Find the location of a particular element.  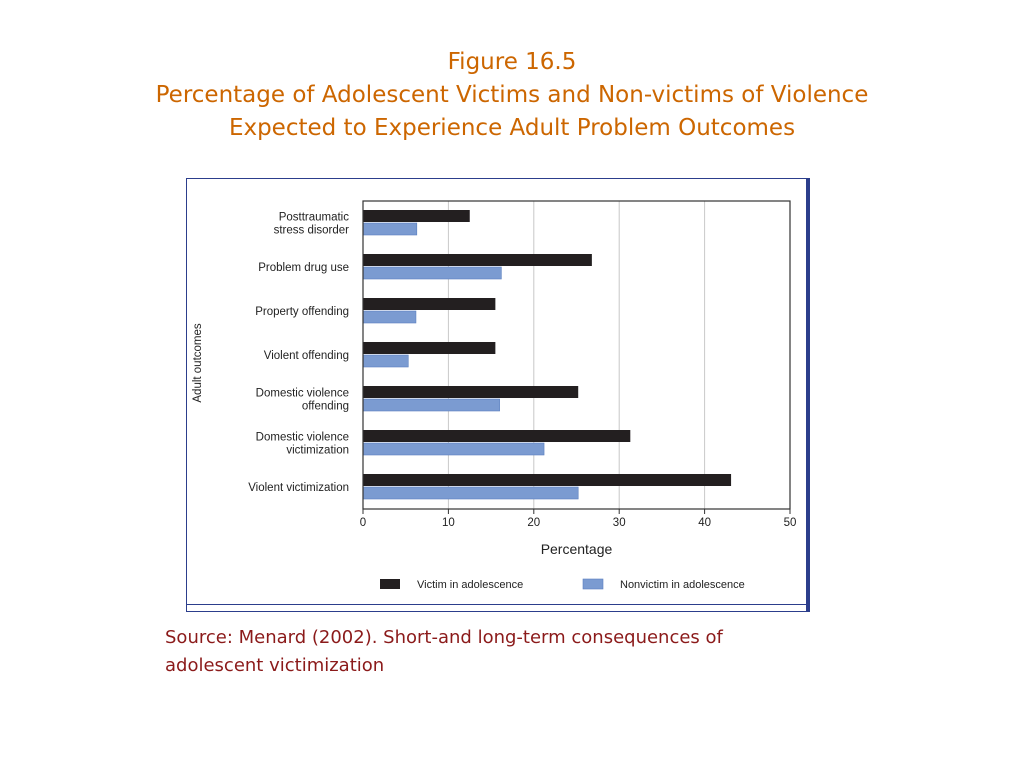

x-tick-label-40: 40 is located at coordinates (704, 523).